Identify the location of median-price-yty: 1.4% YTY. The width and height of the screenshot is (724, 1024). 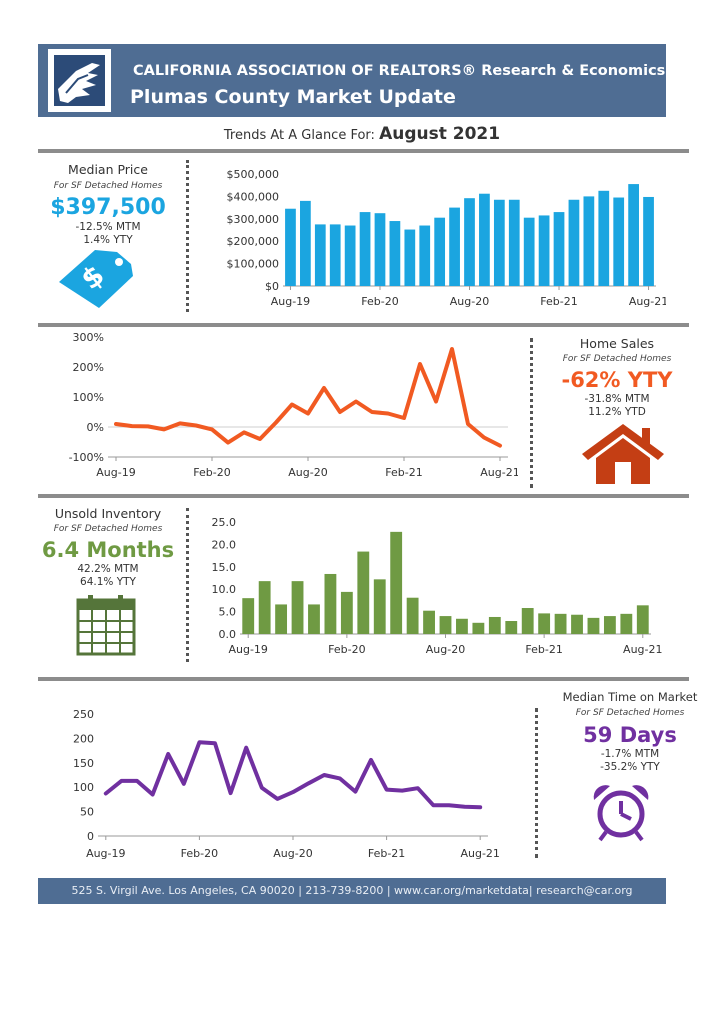
(108, 240).